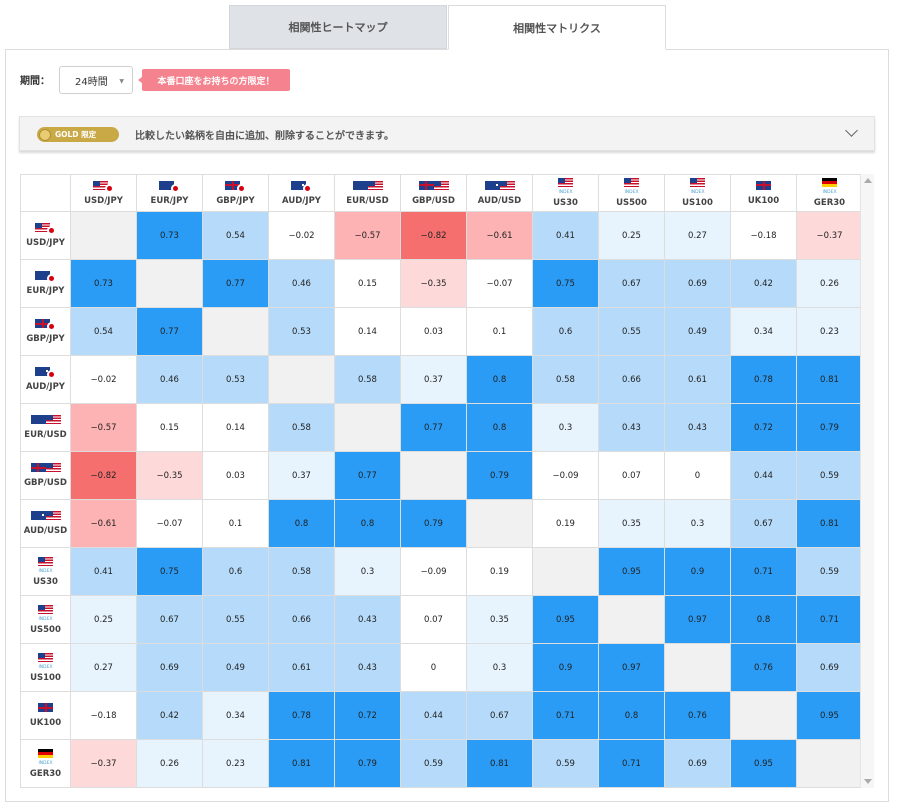 The image size is (901, 812). I want to click on correlation-cell: 0.43, so click(367, 619).